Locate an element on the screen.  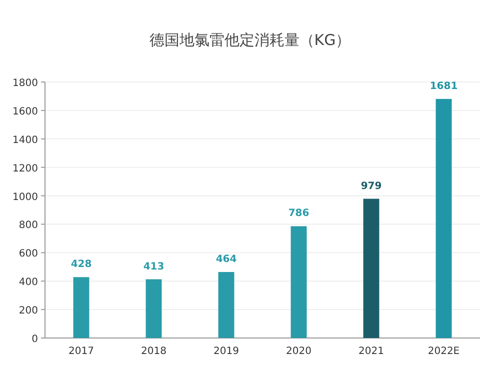
chart-title: 德国地氯雷他定消耗量（KG） is located at coordinates (250, 40).